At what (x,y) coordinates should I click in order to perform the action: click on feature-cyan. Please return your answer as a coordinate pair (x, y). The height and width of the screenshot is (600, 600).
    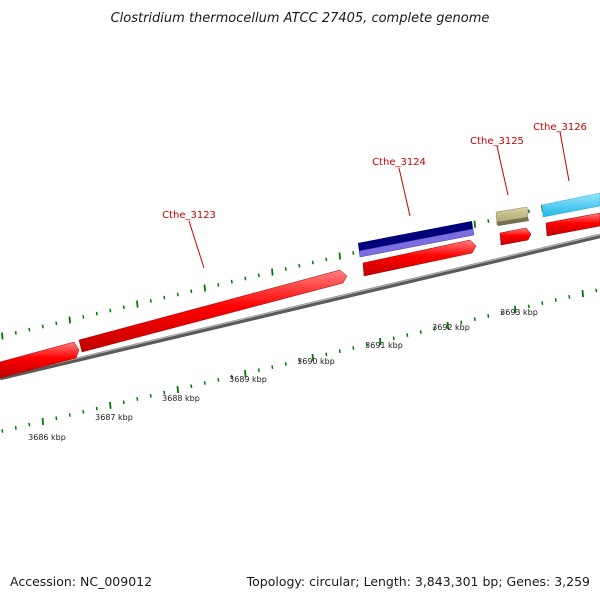
    Looking at the image, I should click on (570, 205).